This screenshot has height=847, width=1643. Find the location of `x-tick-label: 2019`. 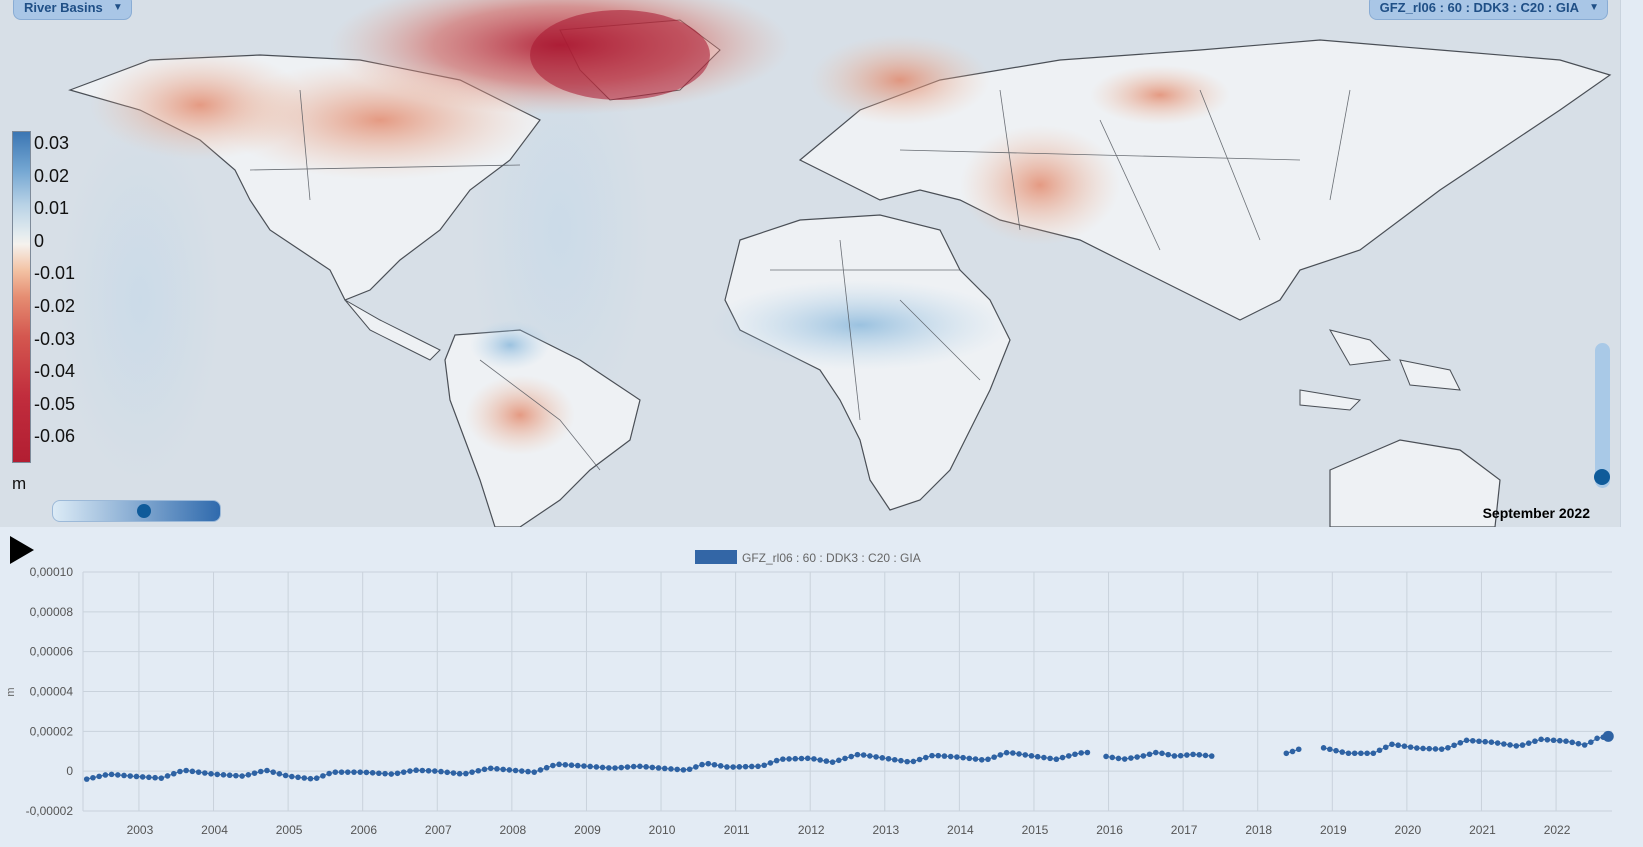

x-tick-label: 2019 is located at coordinates (1333, 830).